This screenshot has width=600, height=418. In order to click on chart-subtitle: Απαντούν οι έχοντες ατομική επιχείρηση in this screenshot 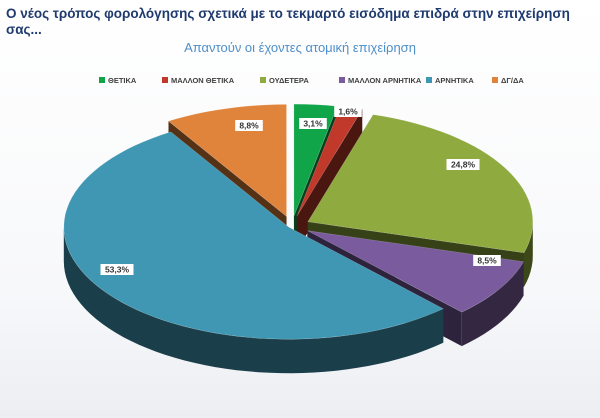, I will do `click(300, 47)`.